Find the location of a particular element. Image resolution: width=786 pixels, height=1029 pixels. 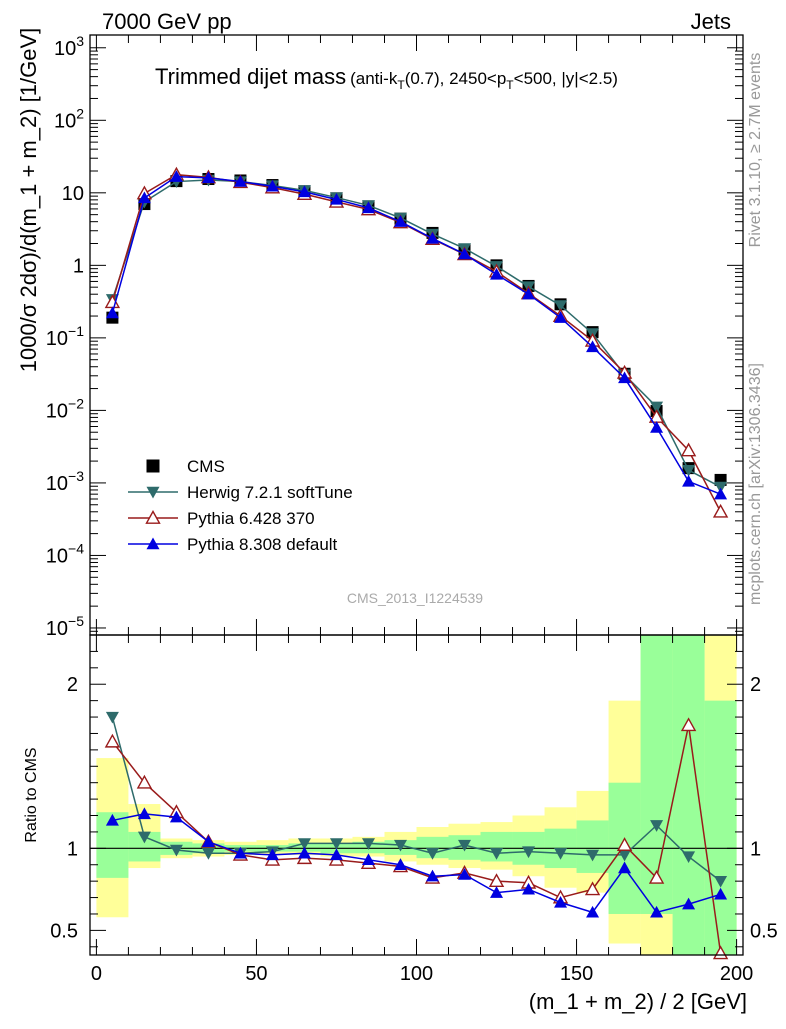

title-cut-suffix: <500, |y|<2.5) is located at coordinates (566, 78).